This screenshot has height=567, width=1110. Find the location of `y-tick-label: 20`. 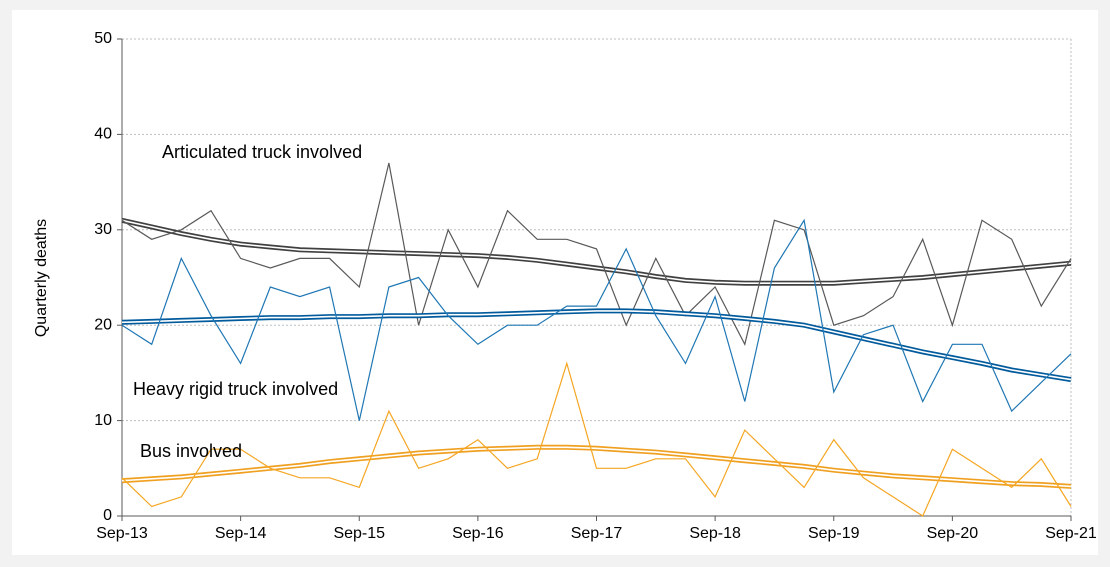

y-tick-label: 20 is located at coordinates (103, 324).